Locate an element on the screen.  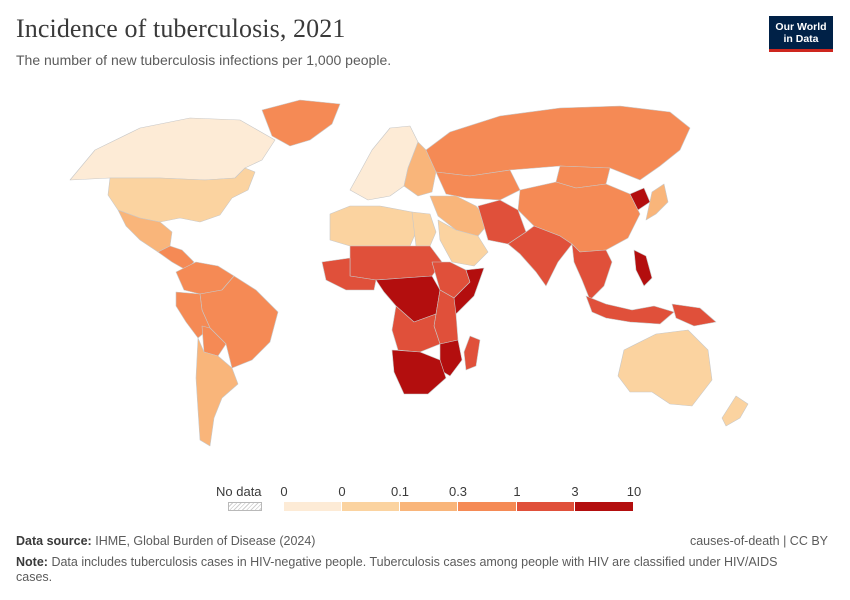
region-japan is located at coordinates (657, 202).